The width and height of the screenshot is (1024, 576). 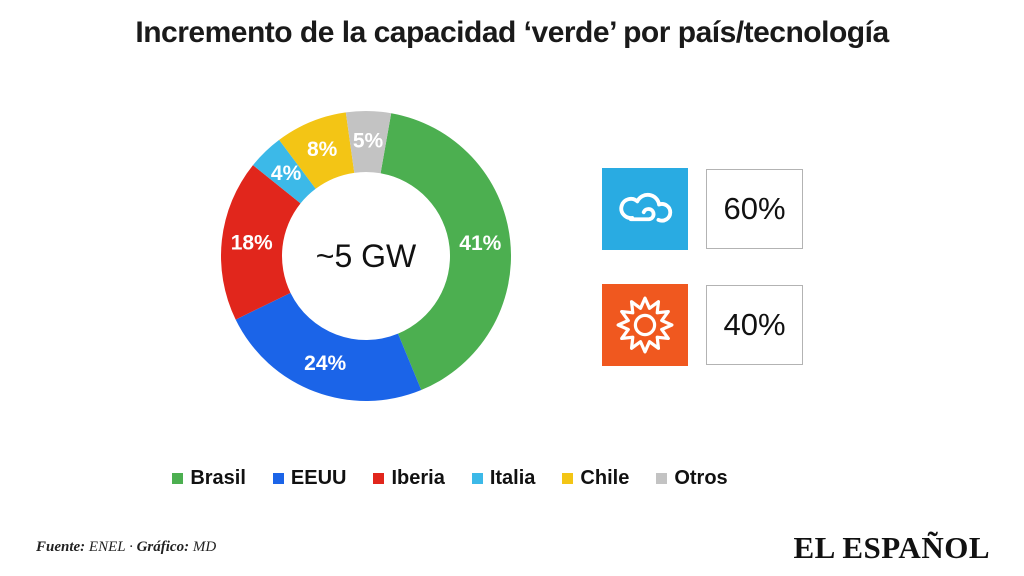 I want to click on legend-item-otros: Otros, so click(x=692, y=478).